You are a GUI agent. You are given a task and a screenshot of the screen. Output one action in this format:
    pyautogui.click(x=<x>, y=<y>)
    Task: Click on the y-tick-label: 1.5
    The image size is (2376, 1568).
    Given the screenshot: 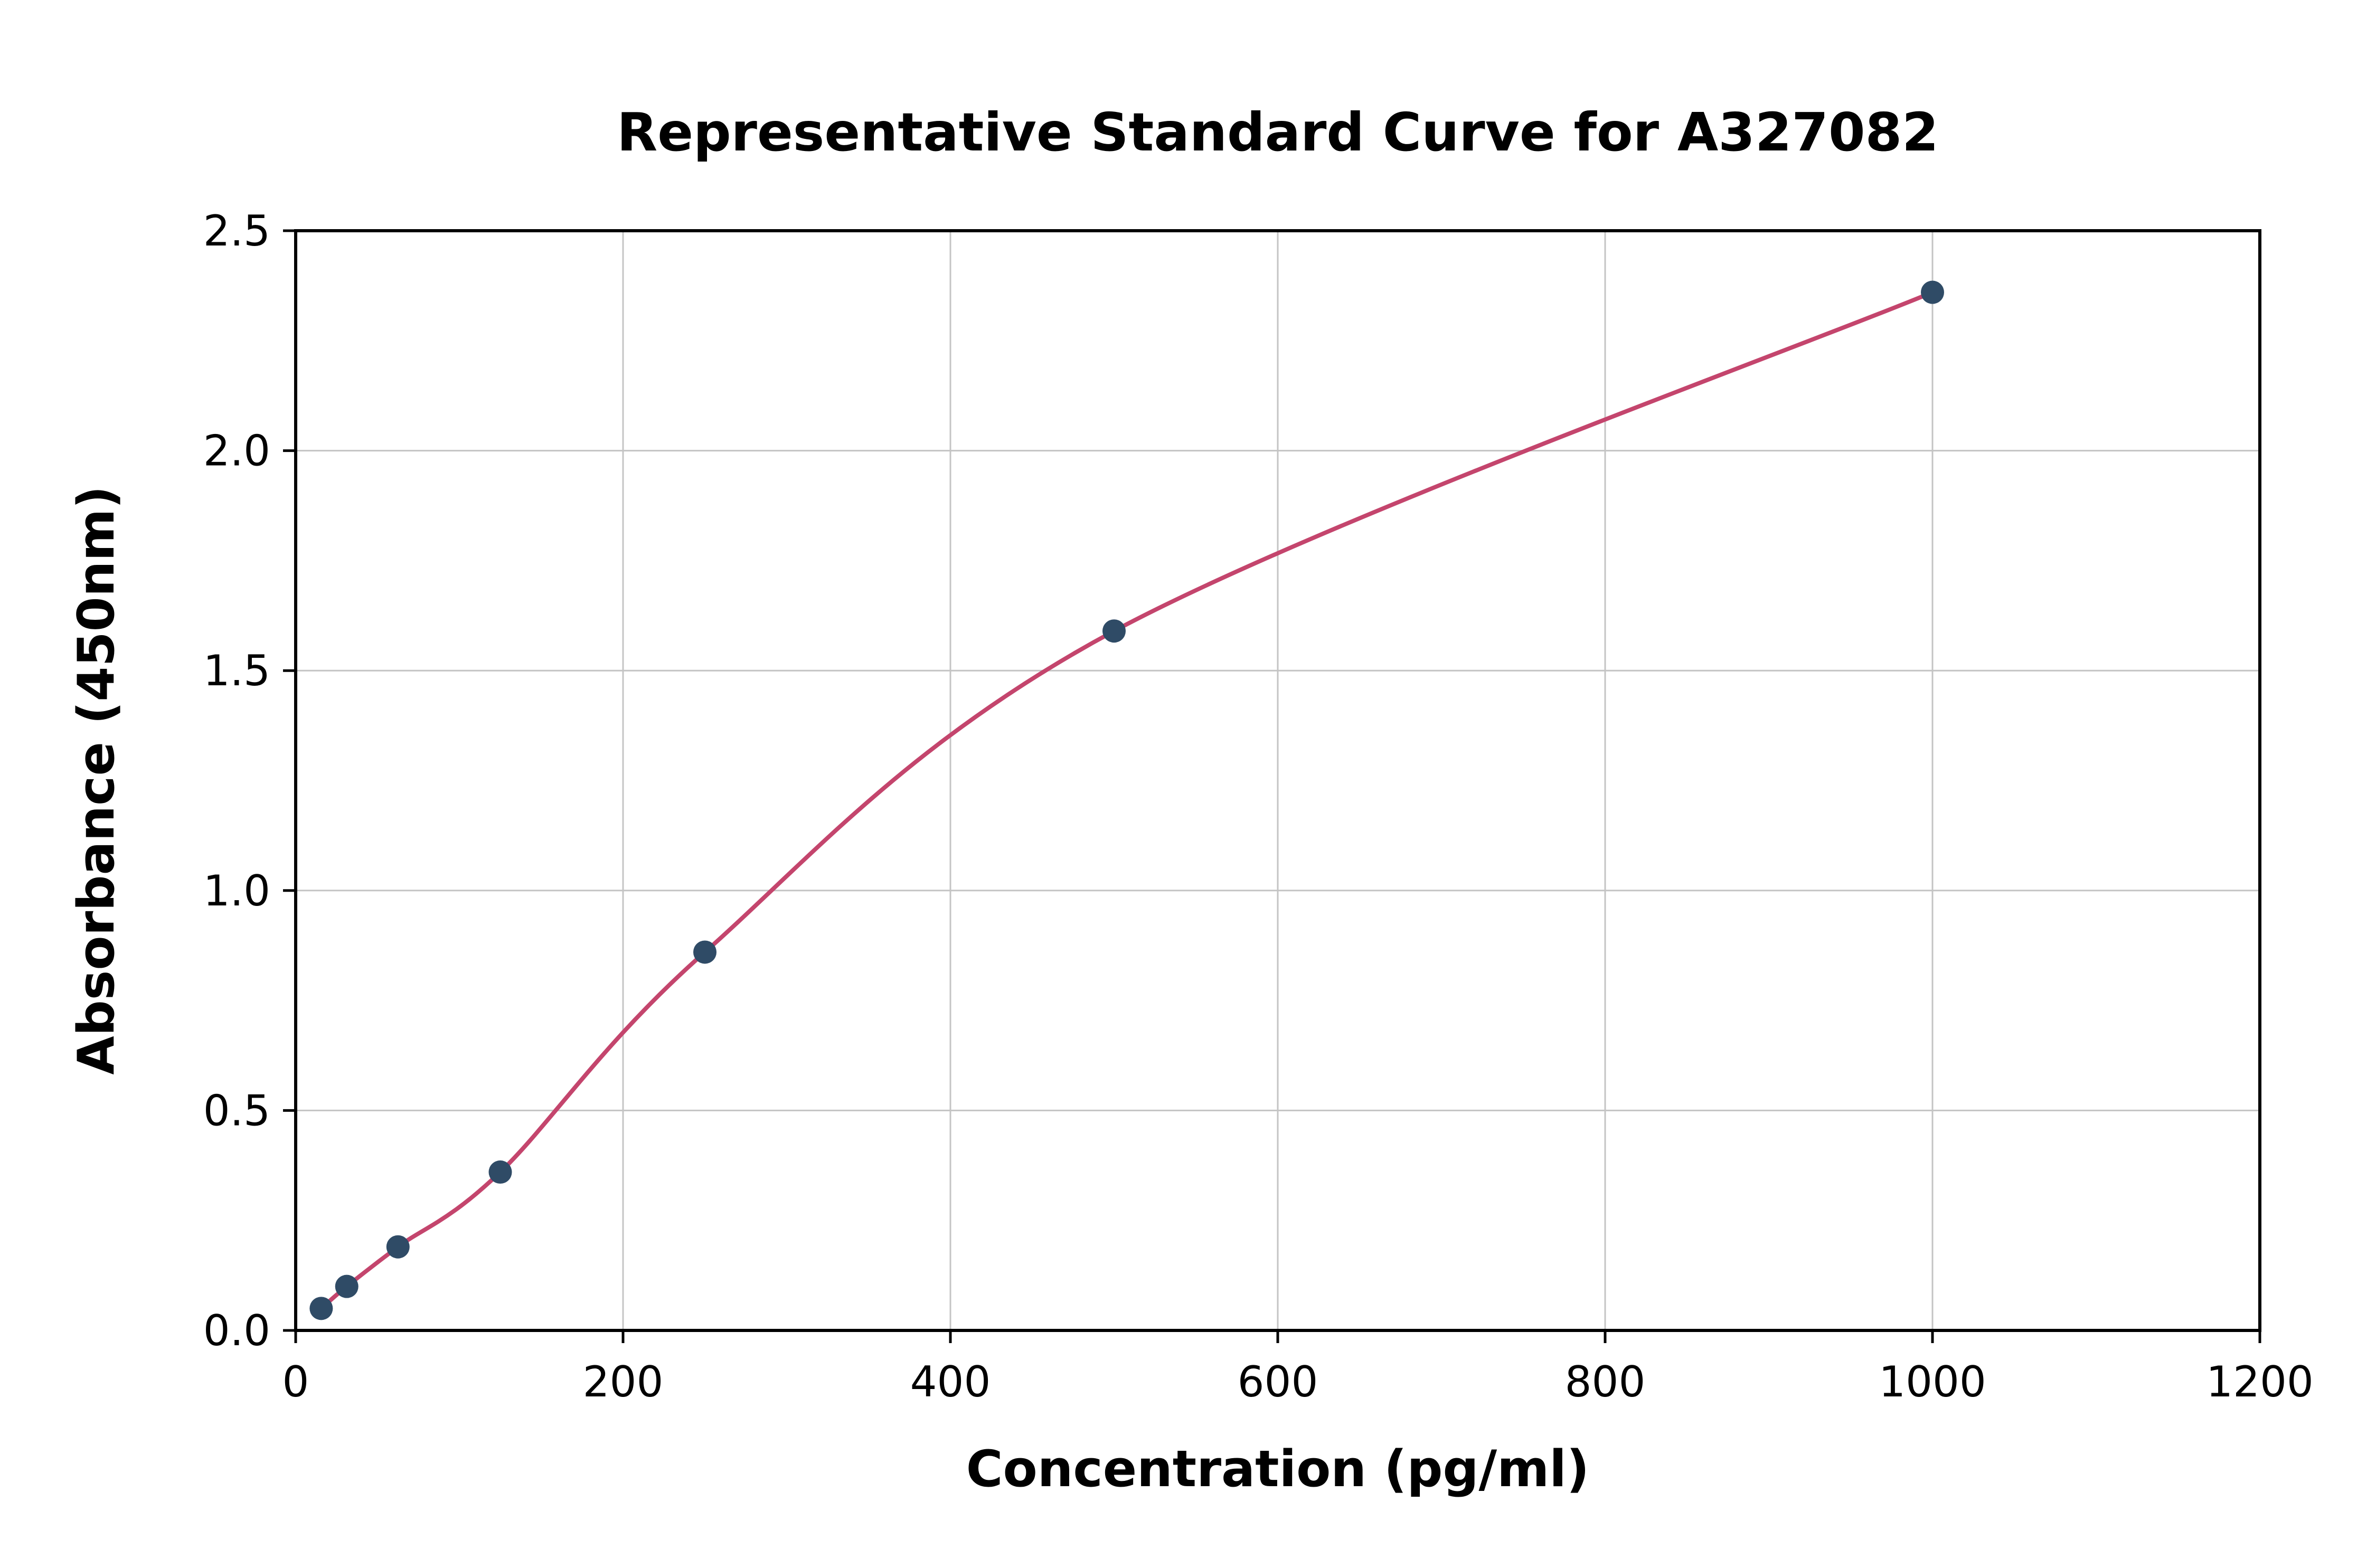 What is the action you would take?
    pyautogui.click(x=237, y=670)
    